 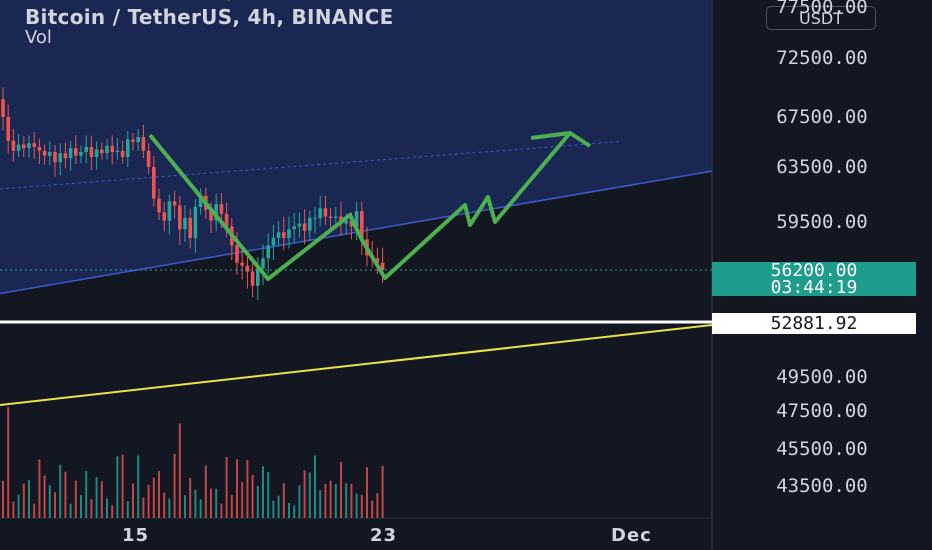 What do you see at coordinates (370, 206) in the screenshot?
I see `forecast-path` at bounding box center [370, 206].